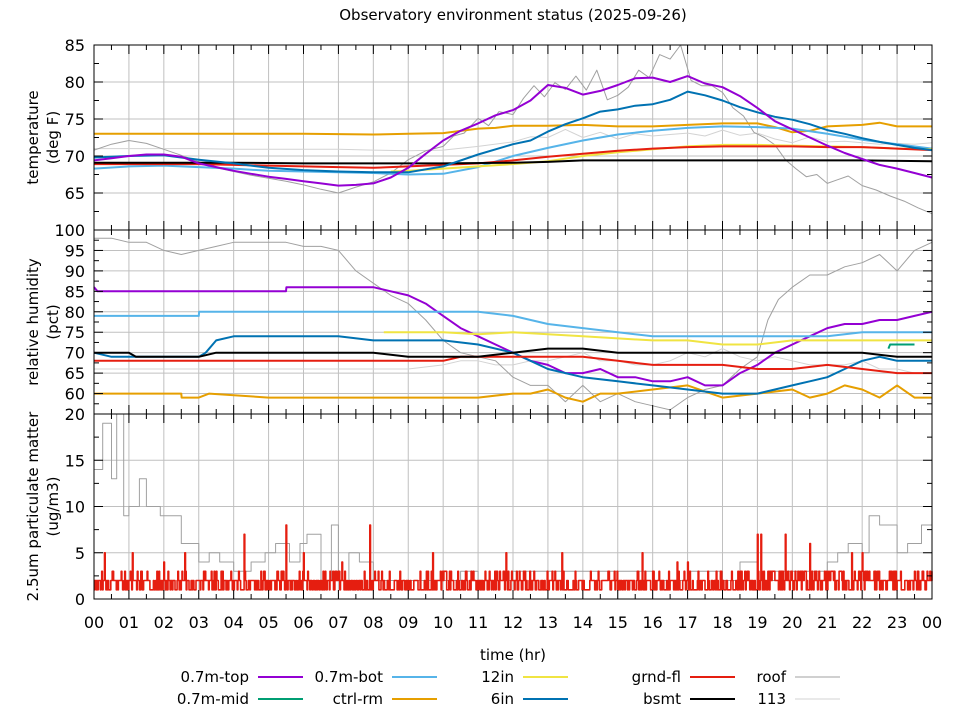 Image resolution: width=960 pixels, height=720 pixels. What do you see at coordinates (75, 414) in the screenshot?
I see `y-tick-label: 20` at bounding box center [75, 414].